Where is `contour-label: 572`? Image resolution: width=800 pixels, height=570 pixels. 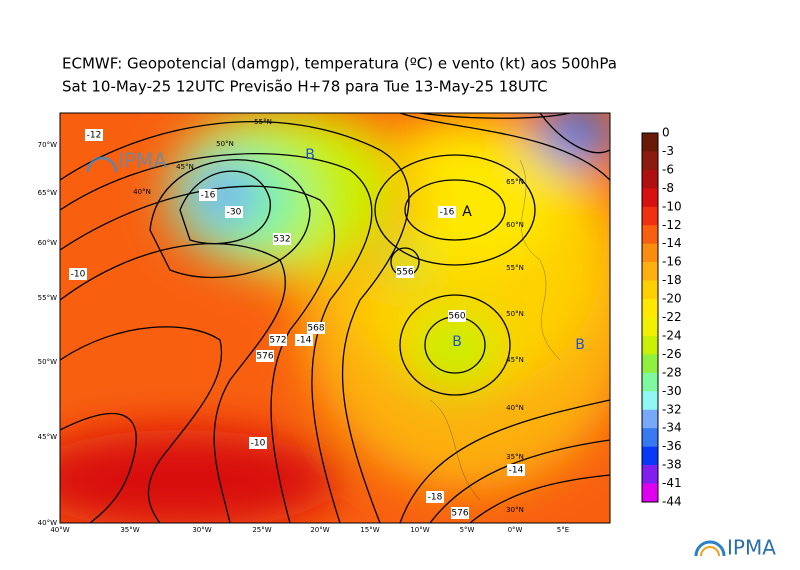
contour-label: 572 is located at coordinates (277, 341).